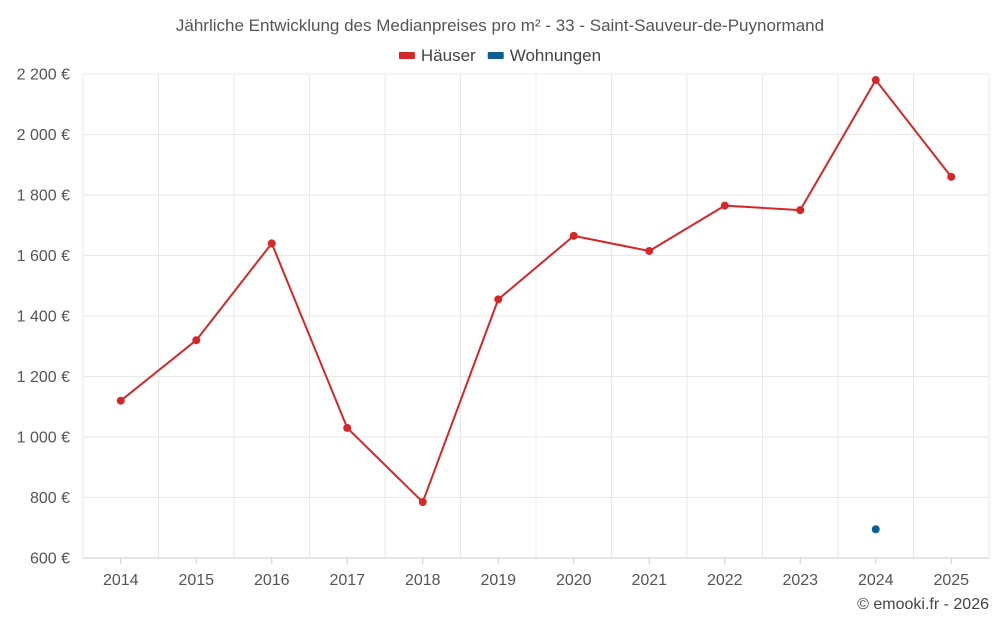 The height and width of the screenshot is (625, 1000). Describe the element at coordinates (43, 256) in the screenshot. I see `y-tick-label: 1 600 €` at that location.